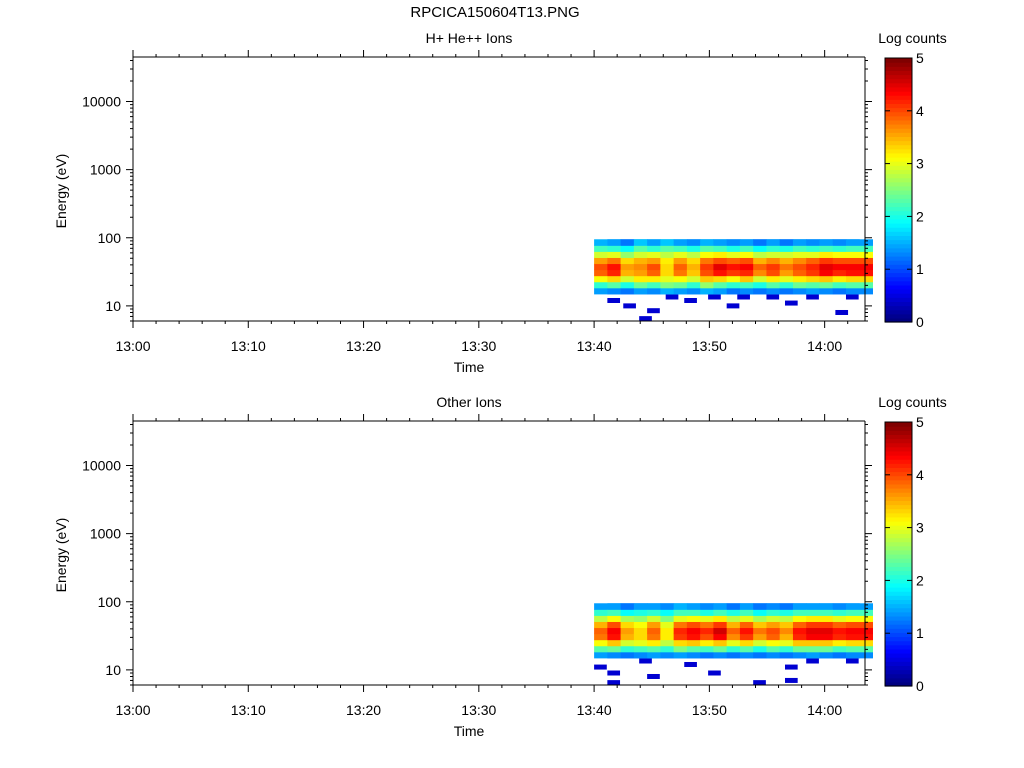 The image size is (1024, 768). What do you see at coordinates (105, 170) in the screenshot?
I see `y-tick-label: 1000` at bounding box center [105, 170].